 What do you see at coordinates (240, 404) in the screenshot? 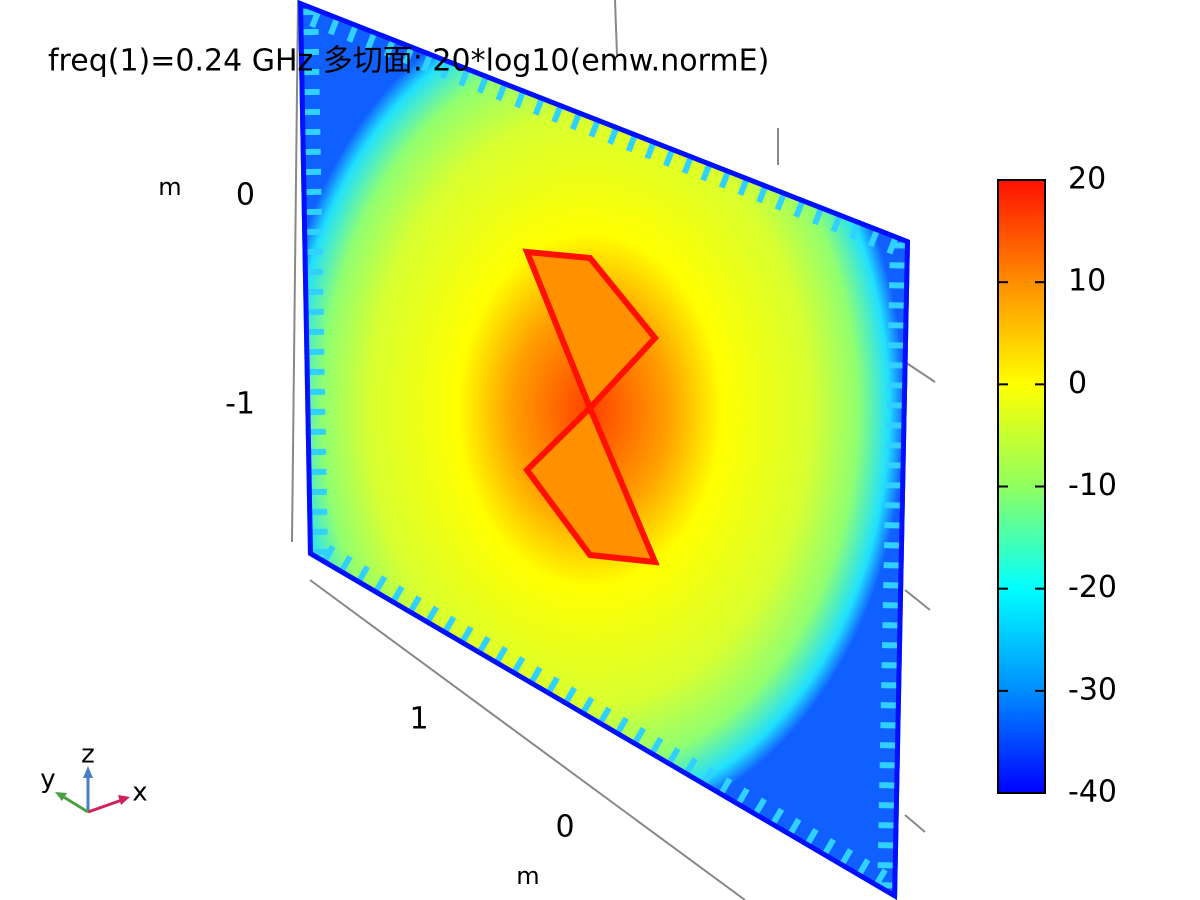
I see `z-tick-label: -1` at bounding box center [240, 404].